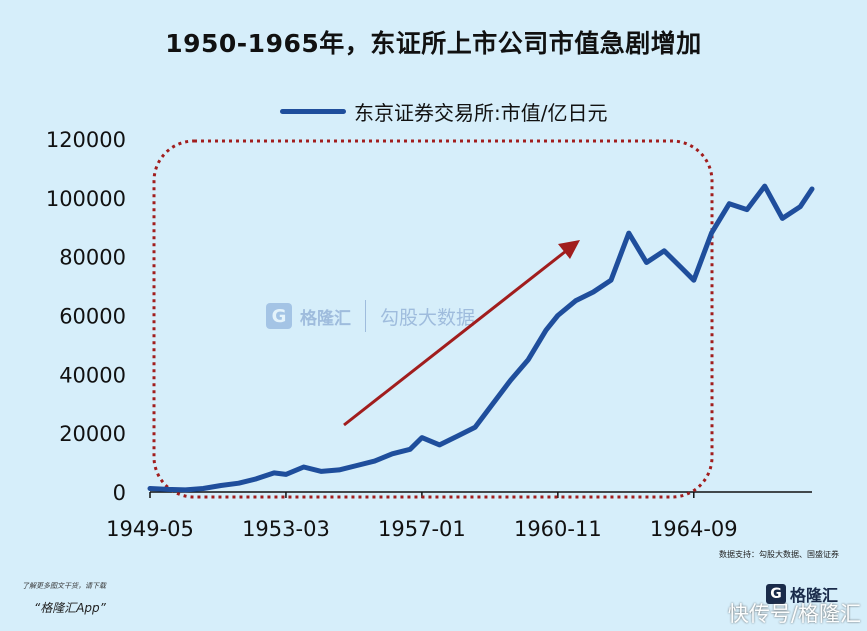  What do you see at coordinates (286, 529) in the screenshot?
I see `x-tick-label: 1953-03` at bounding box center [286, 529].